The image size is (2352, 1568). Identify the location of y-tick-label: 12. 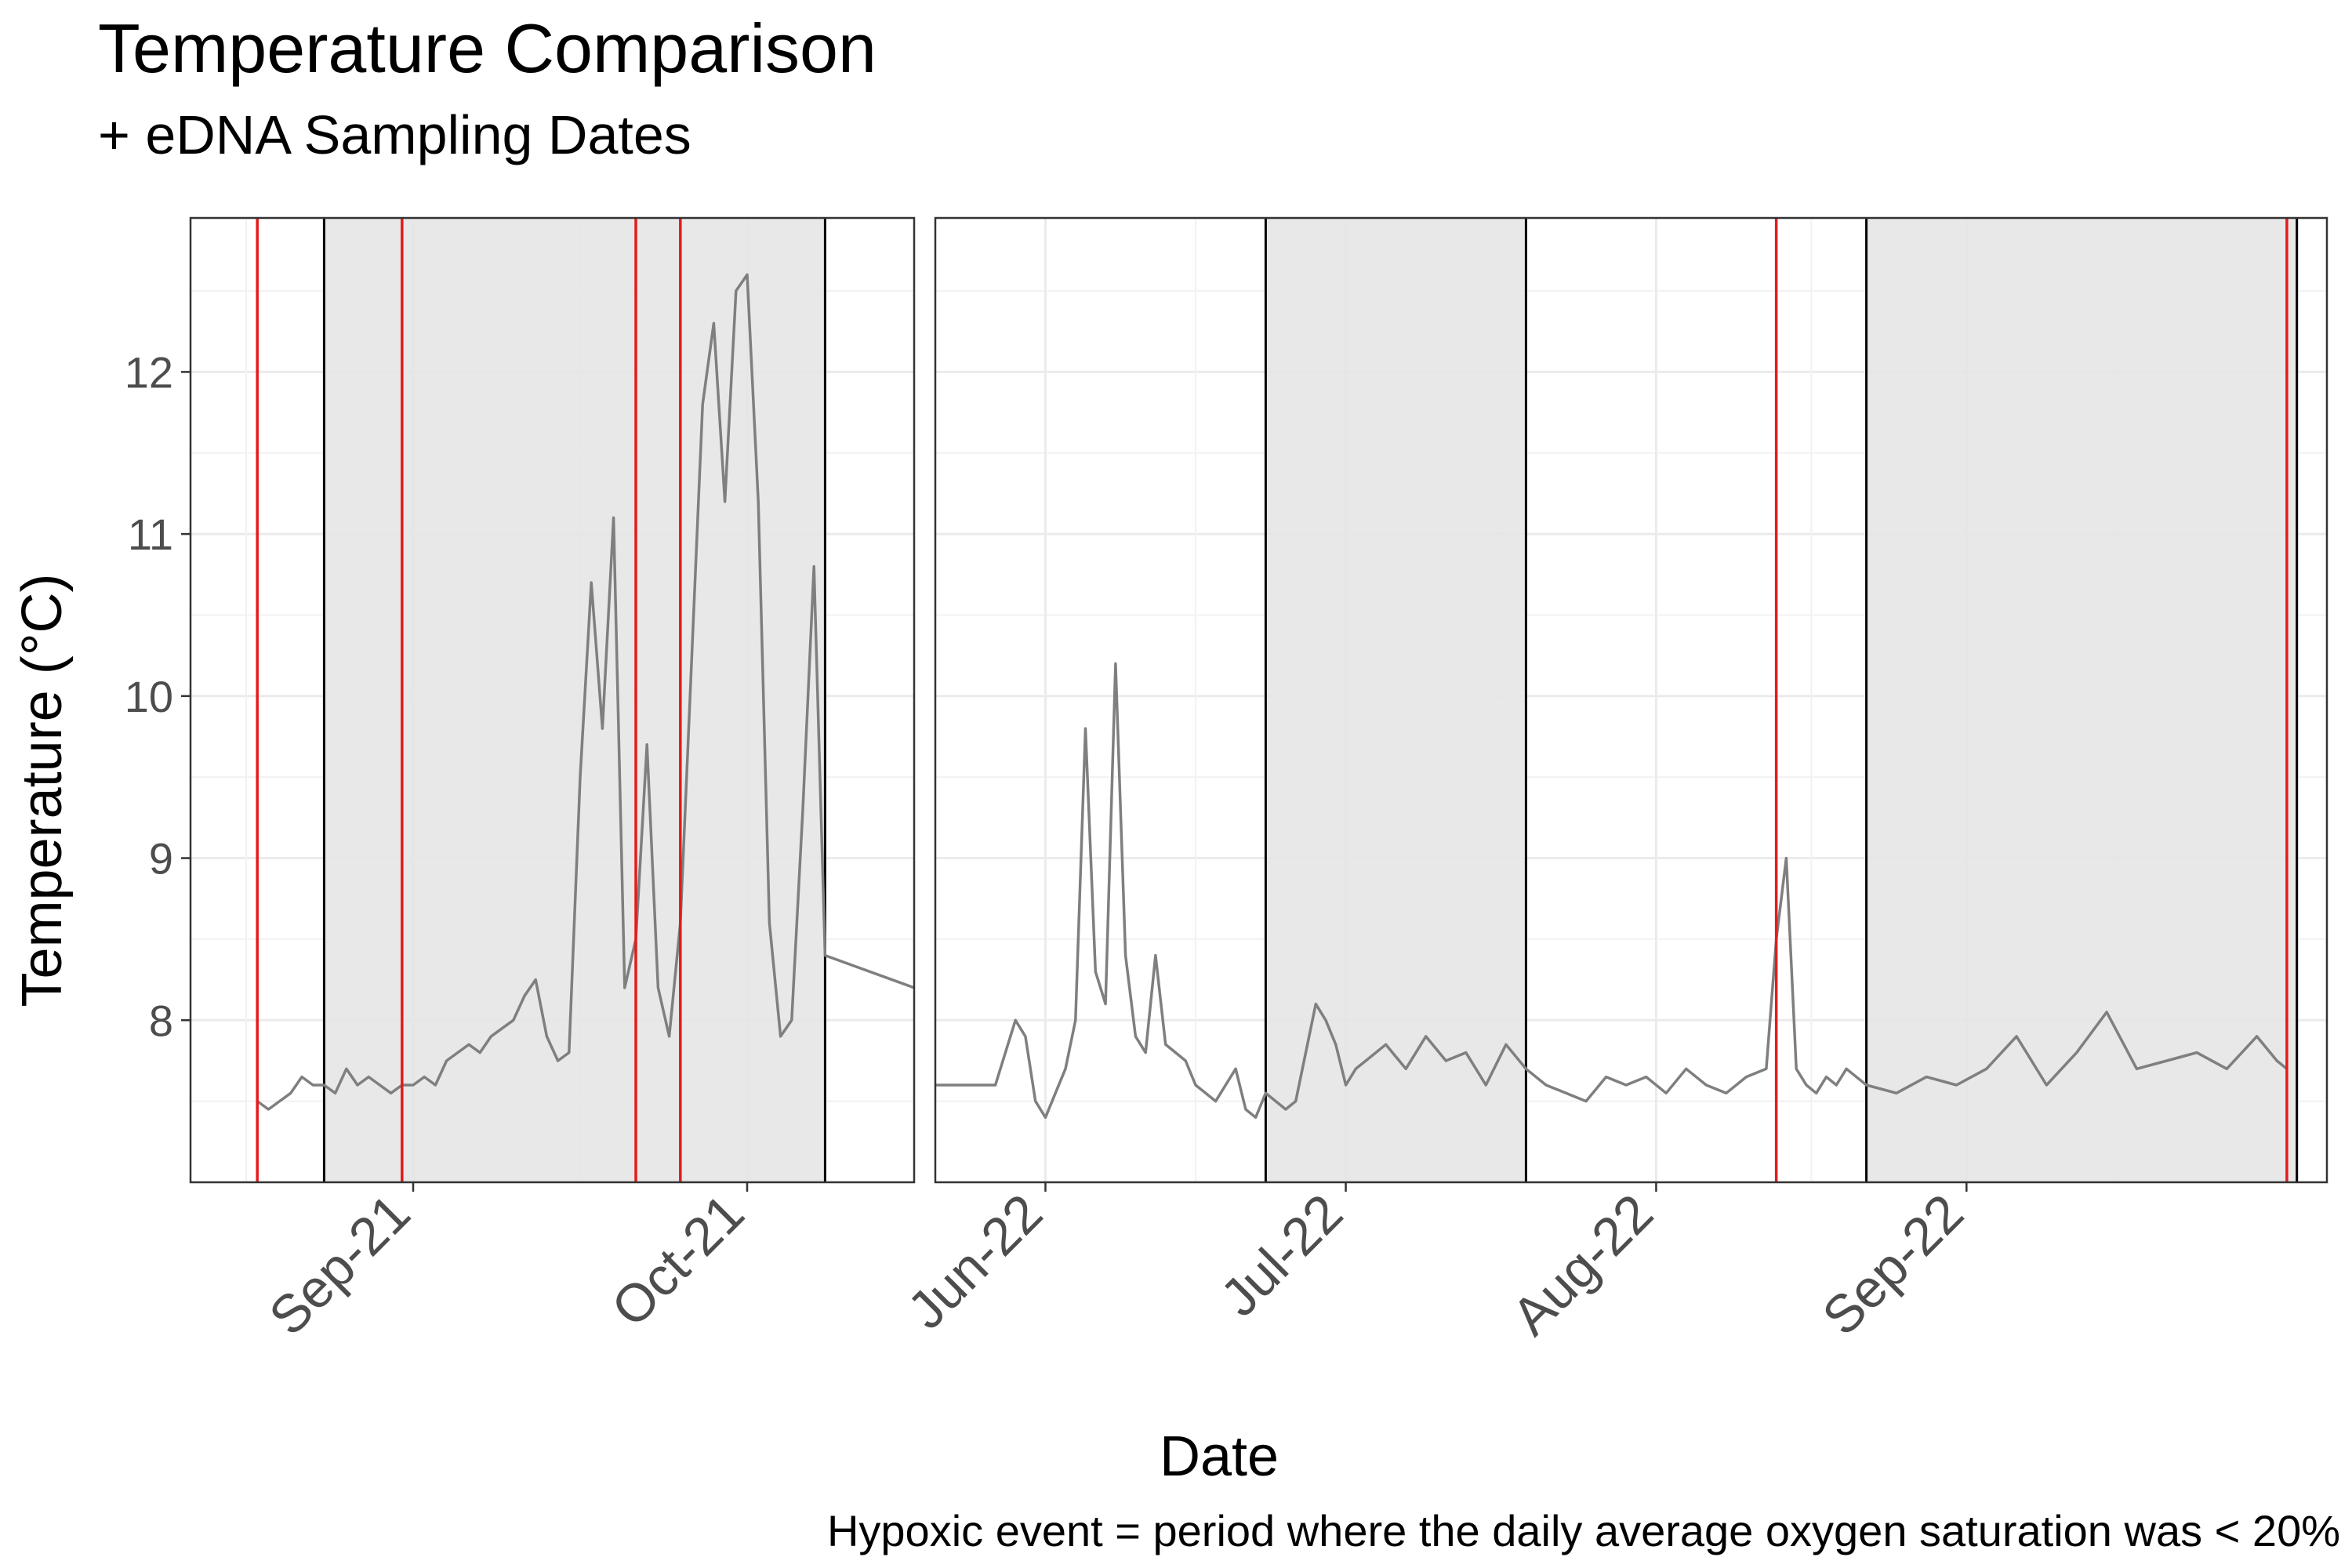
(149, 372).